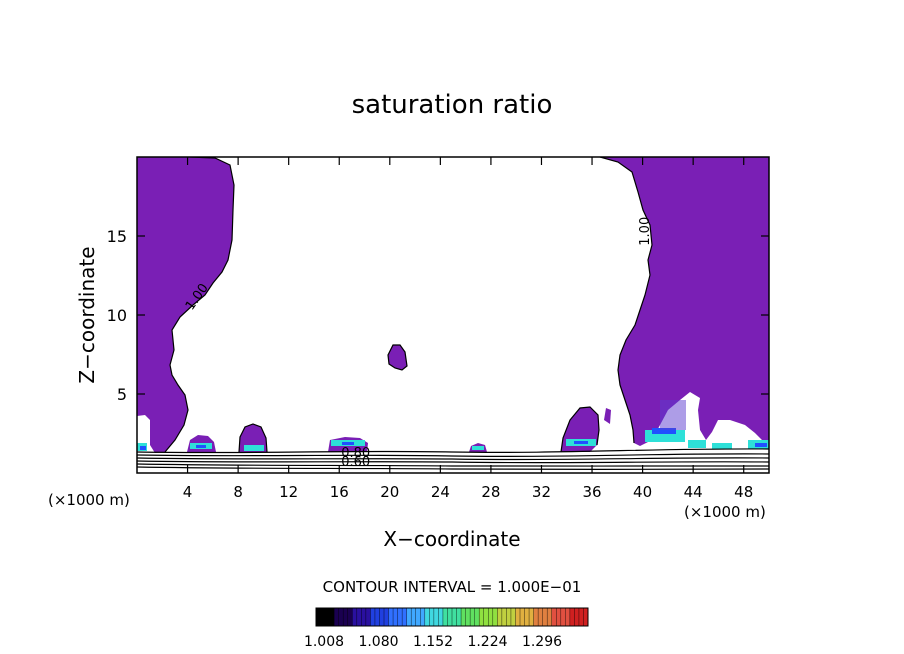 This screenshot has width=904, height=654. Describe the element at coordinates (440, 492) in the screenshot. I see `x-tick-label: 24` at that location.